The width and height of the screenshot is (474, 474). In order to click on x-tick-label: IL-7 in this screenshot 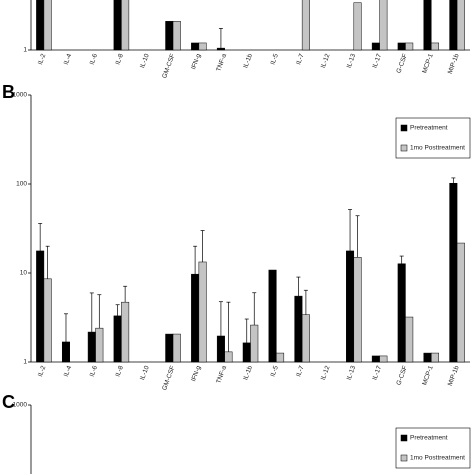, I will do `click(300, 371)`.